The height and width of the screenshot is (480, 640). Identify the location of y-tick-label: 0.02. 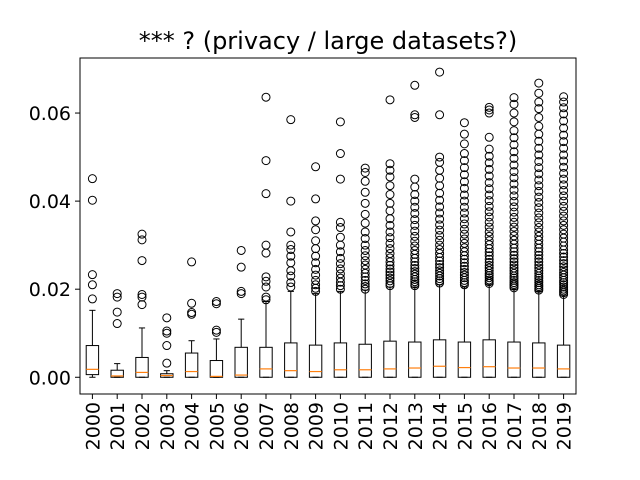
(50, 290).